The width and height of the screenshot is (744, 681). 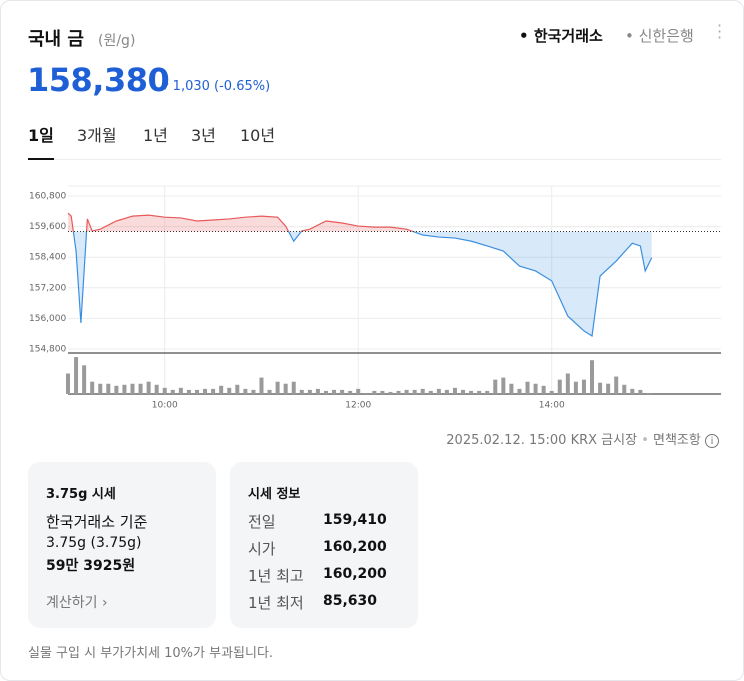 What do you see at coordinates (41, 135) in the screenshot?
I see `period-tab: 1일` at bounding box center [41, 135].